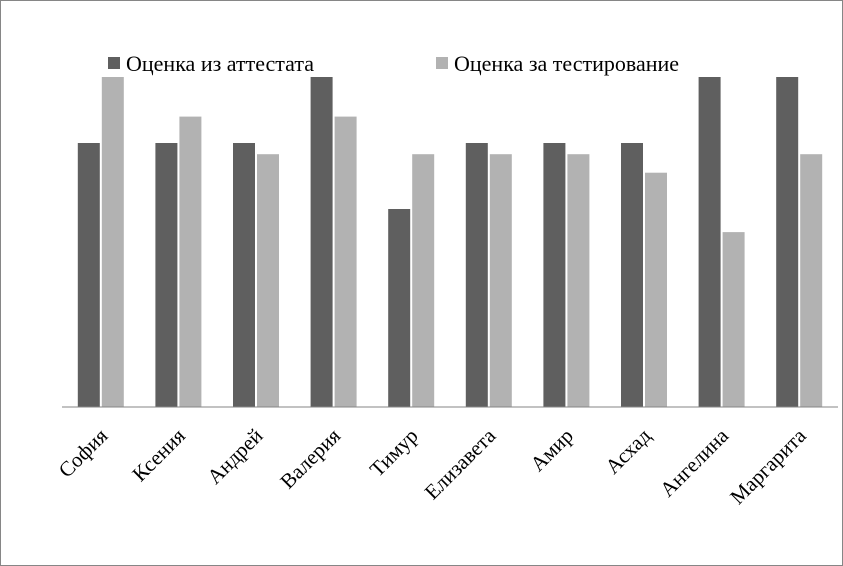  What do you see at coordinates (310, 458) in the screenshot?
I see `x-tick-label-3: Валерия` at bounding box center [310, 458].